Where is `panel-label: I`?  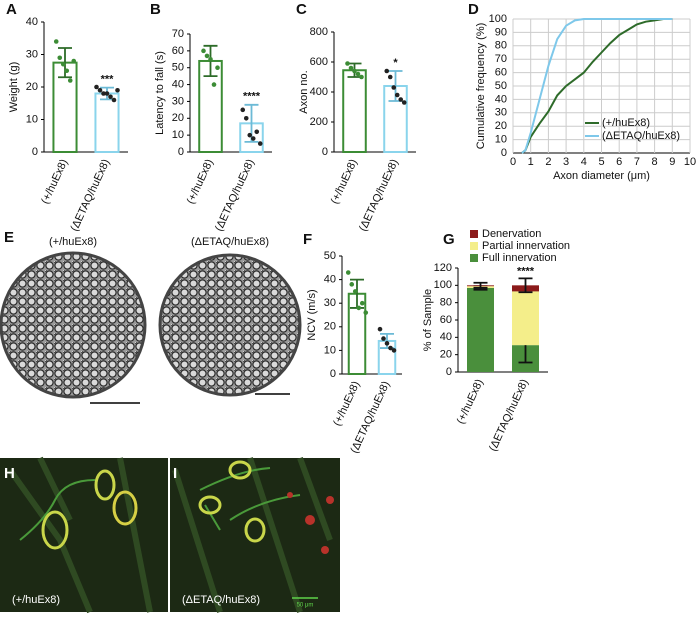
panel-label: I is located at coordinates (175, 473).